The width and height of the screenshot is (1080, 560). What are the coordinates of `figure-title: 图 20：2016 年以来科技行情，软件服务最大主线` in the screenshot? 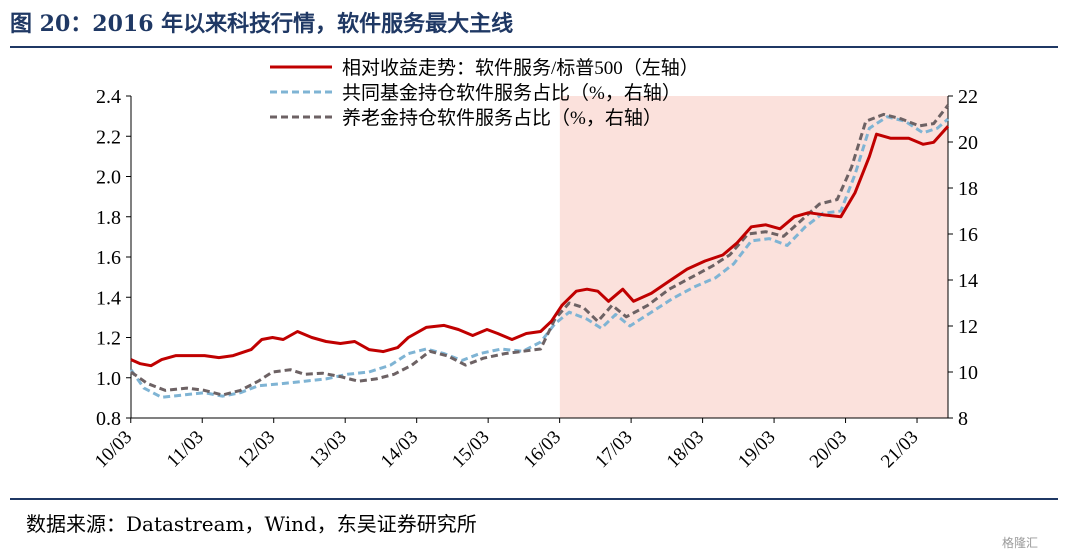 It's located at (262, 24).